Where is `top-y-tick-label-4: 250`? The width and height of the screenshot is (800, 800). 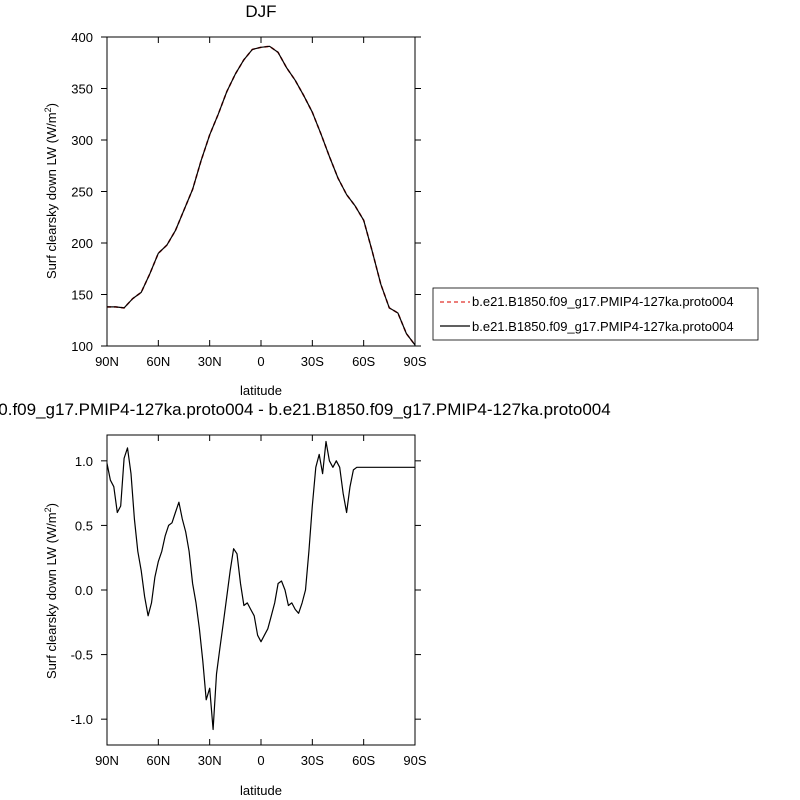
top-y-tick-label-4: 250 is located at coordinates (82, 192).